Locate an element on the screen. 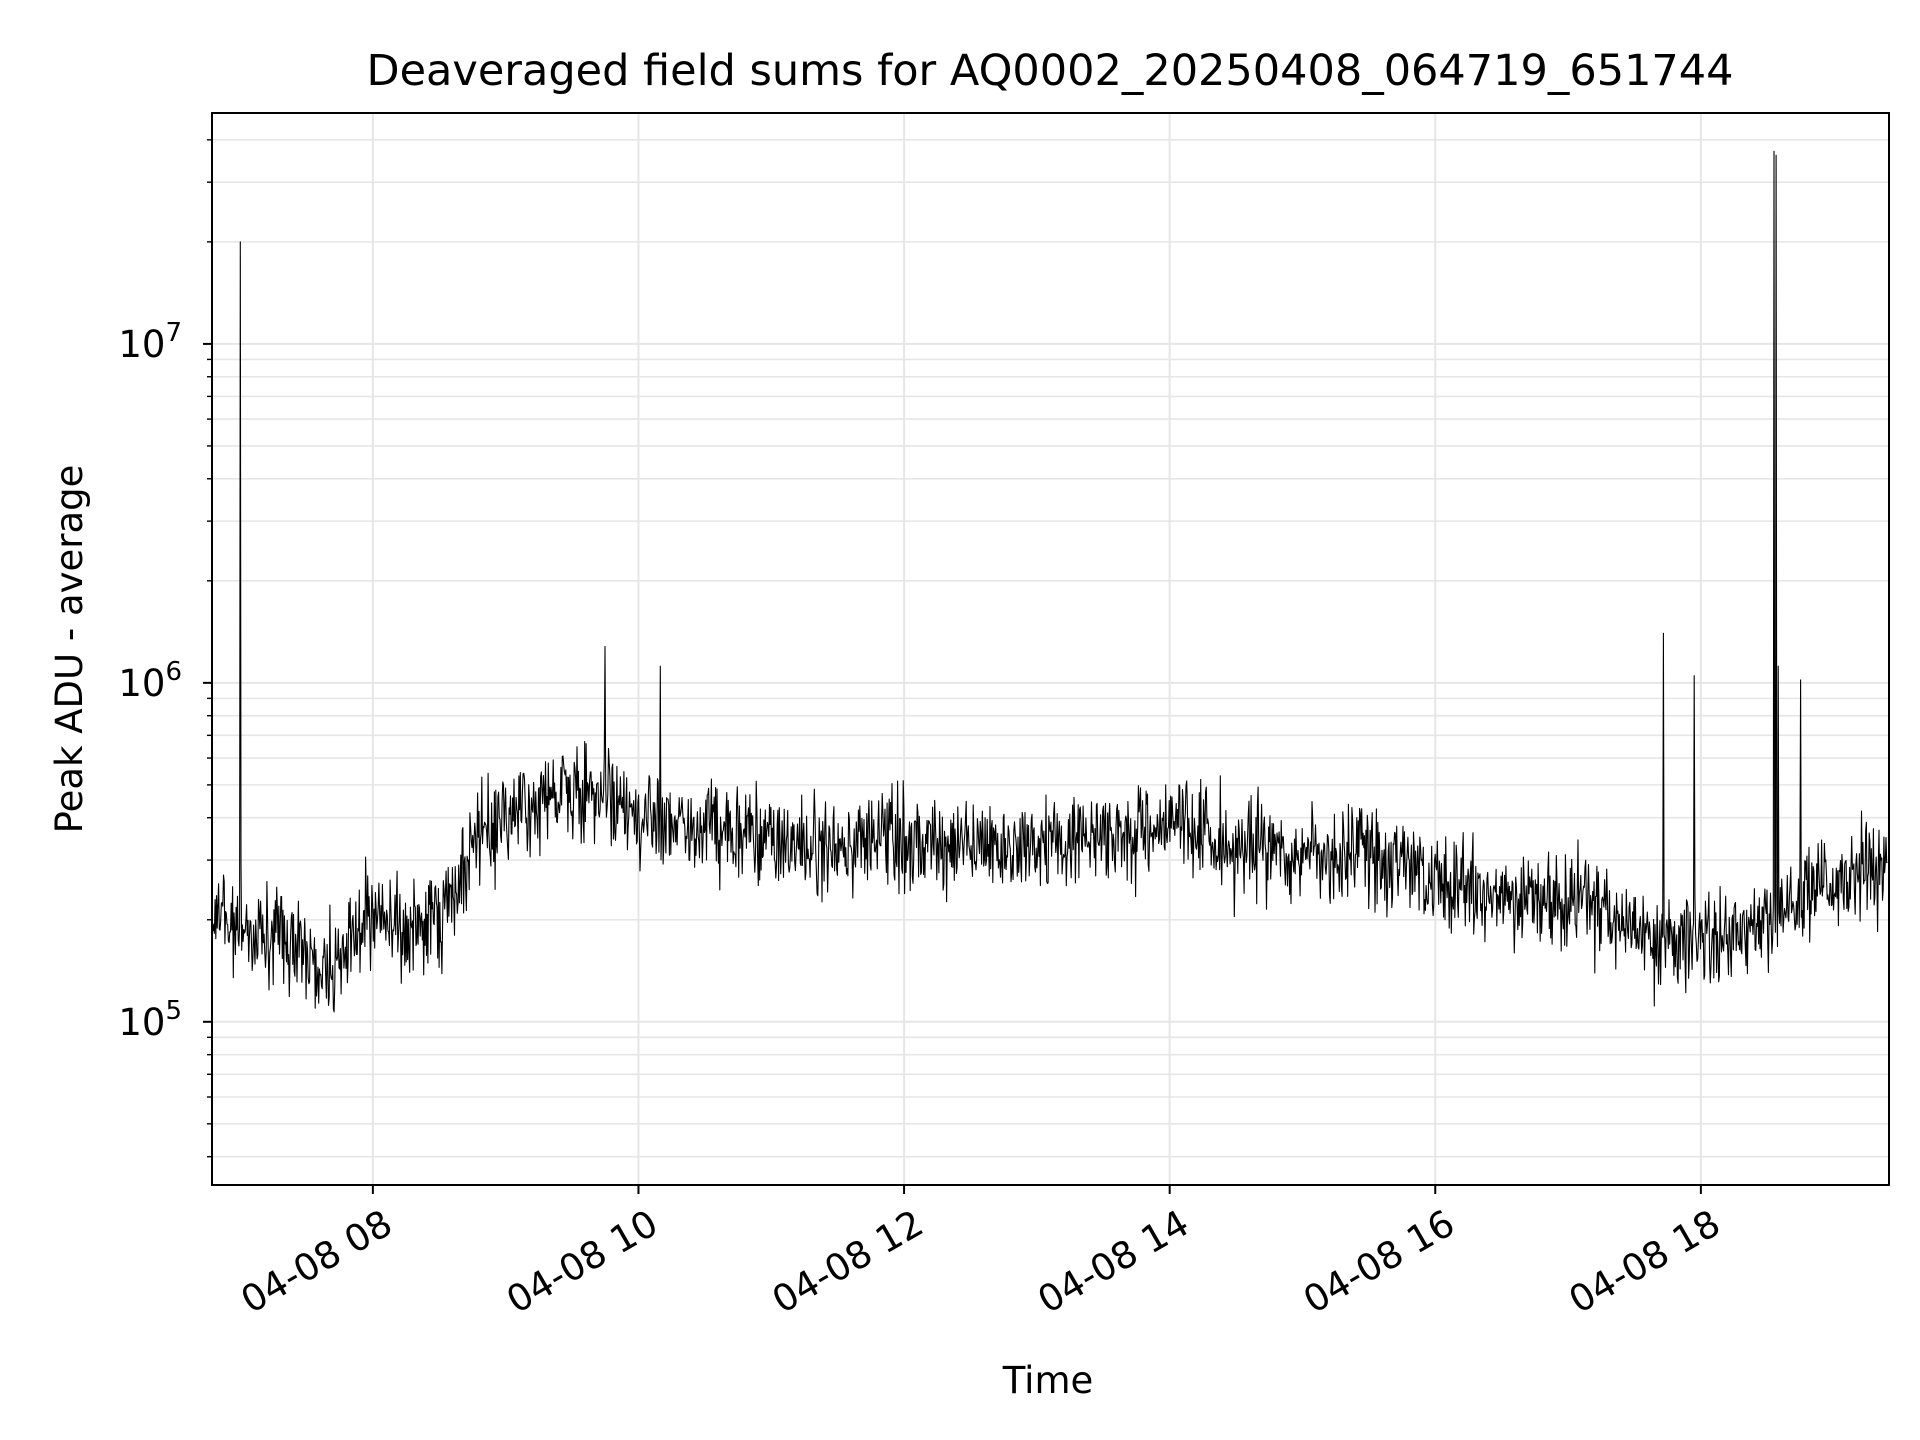 The height and width of the screenshot is (1440, 1920). x-axis-label: Time is located at coordinates (1048, 1380).